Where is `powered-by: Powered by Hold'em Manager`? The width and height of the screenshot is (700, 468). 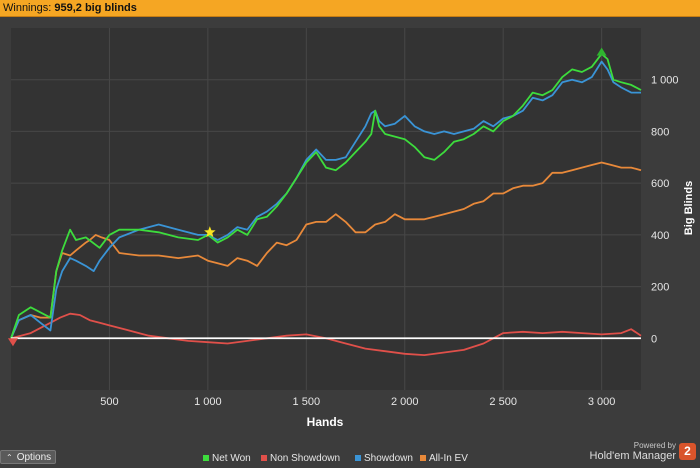
powered-by: Powered by Hold'em Manager is located at coordinates (633, 451).